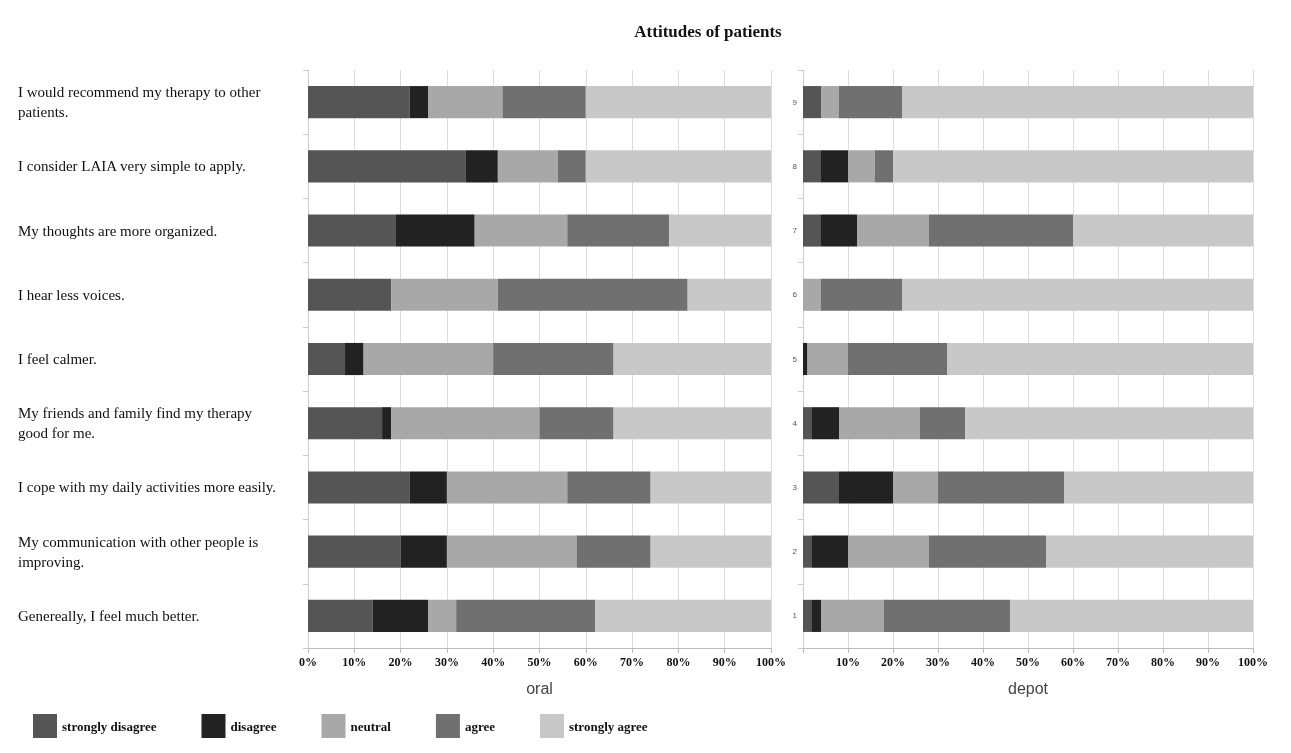  I want to click on x-tick-label: 20%, so click(893, 662).